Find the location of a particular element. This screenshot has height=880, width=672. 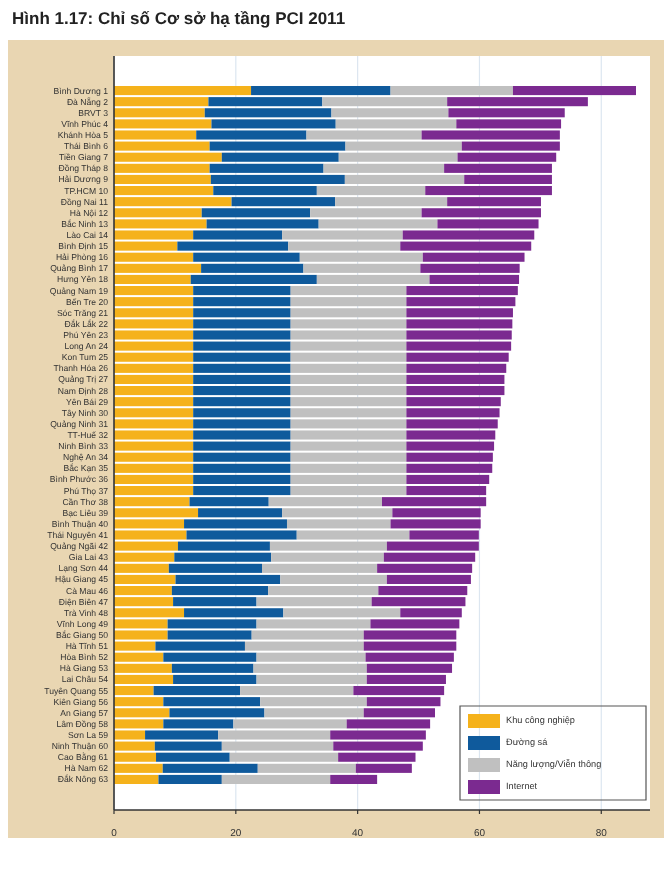

chart-title: Hình 1.17: Chỉ số Cơ sở hạ tầng PCI 2011 is located at coordinates (179, 18).